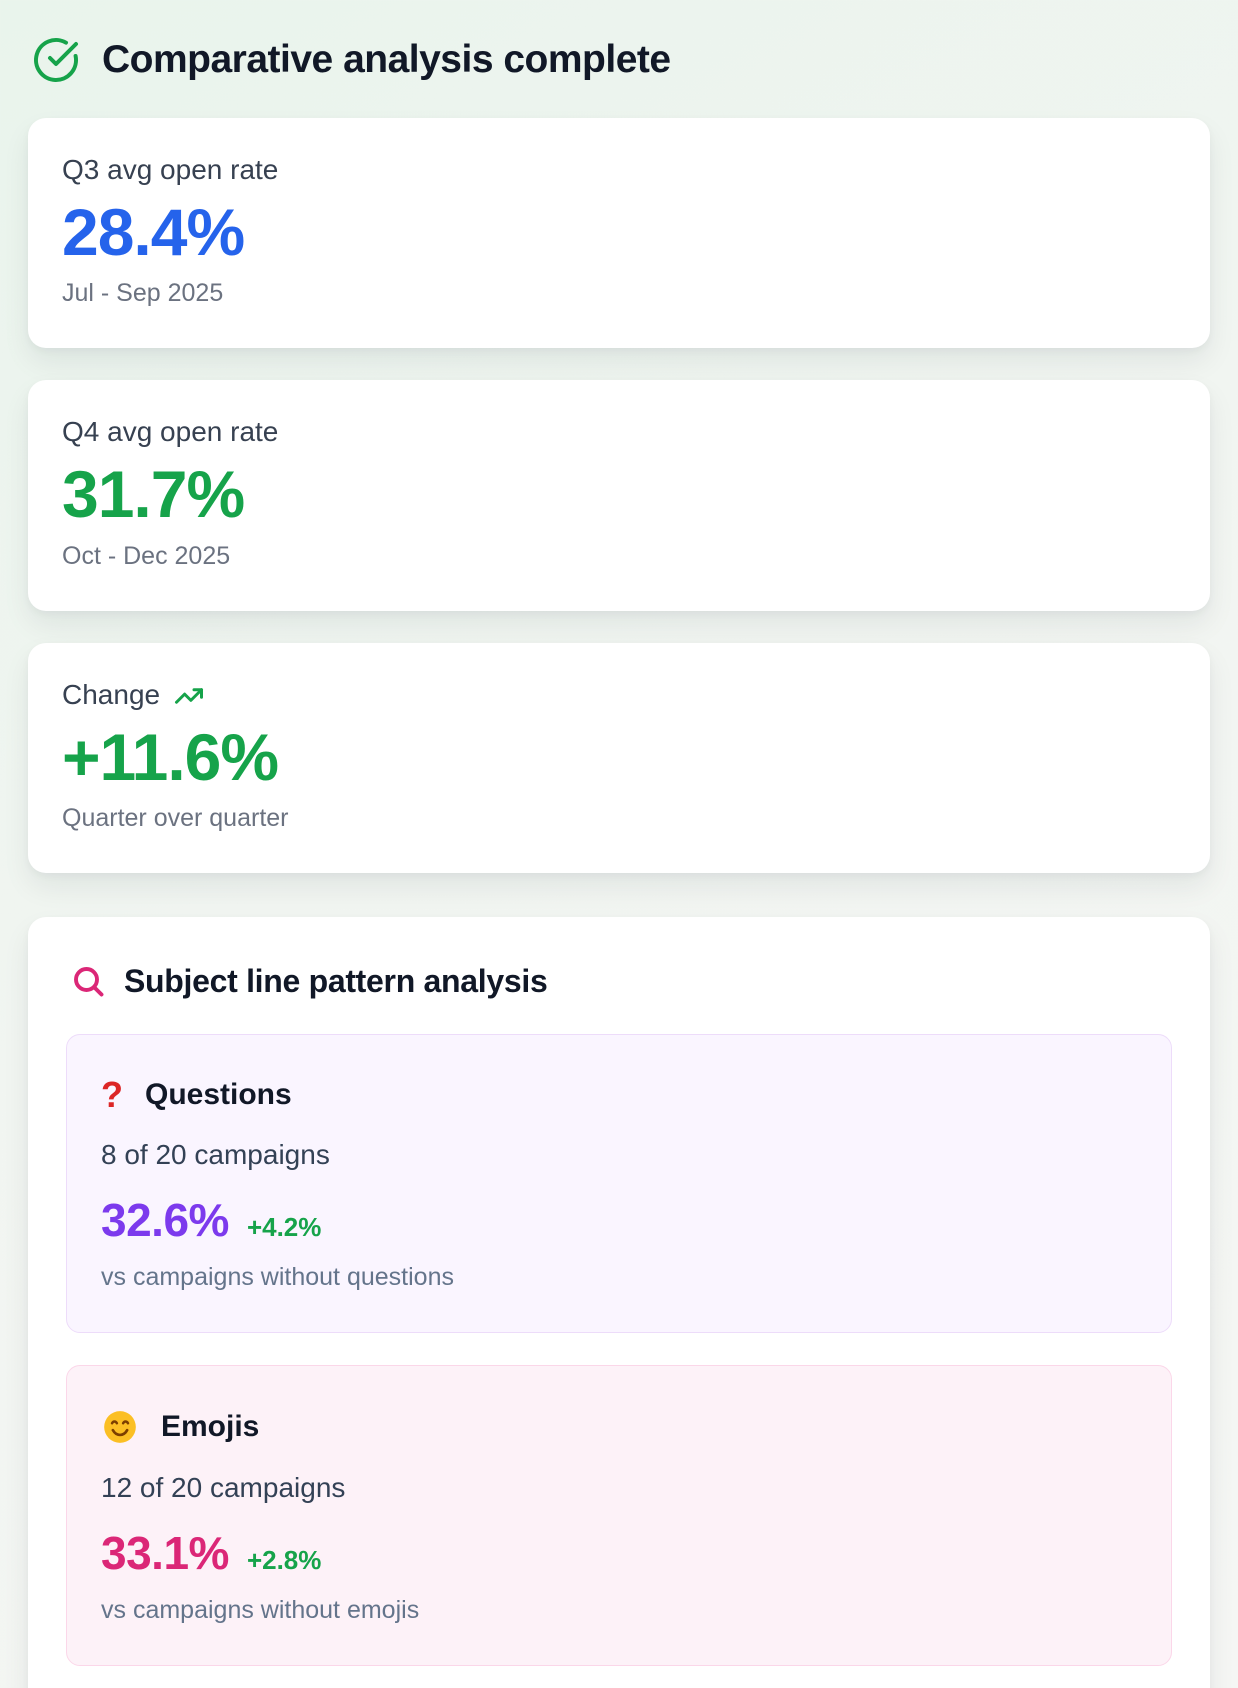  What do you see at coordinates (260, 1609) in the screenshot?
I see `pattern-note: vs campaigns without emojis` at bounding box center [260, 1609].